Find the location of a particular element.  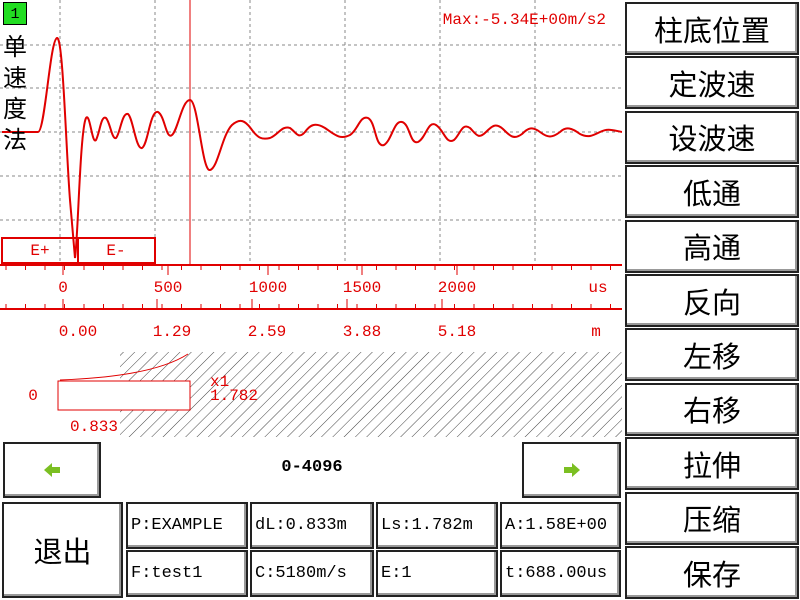

preview-box is located at coordinates (124, 395).